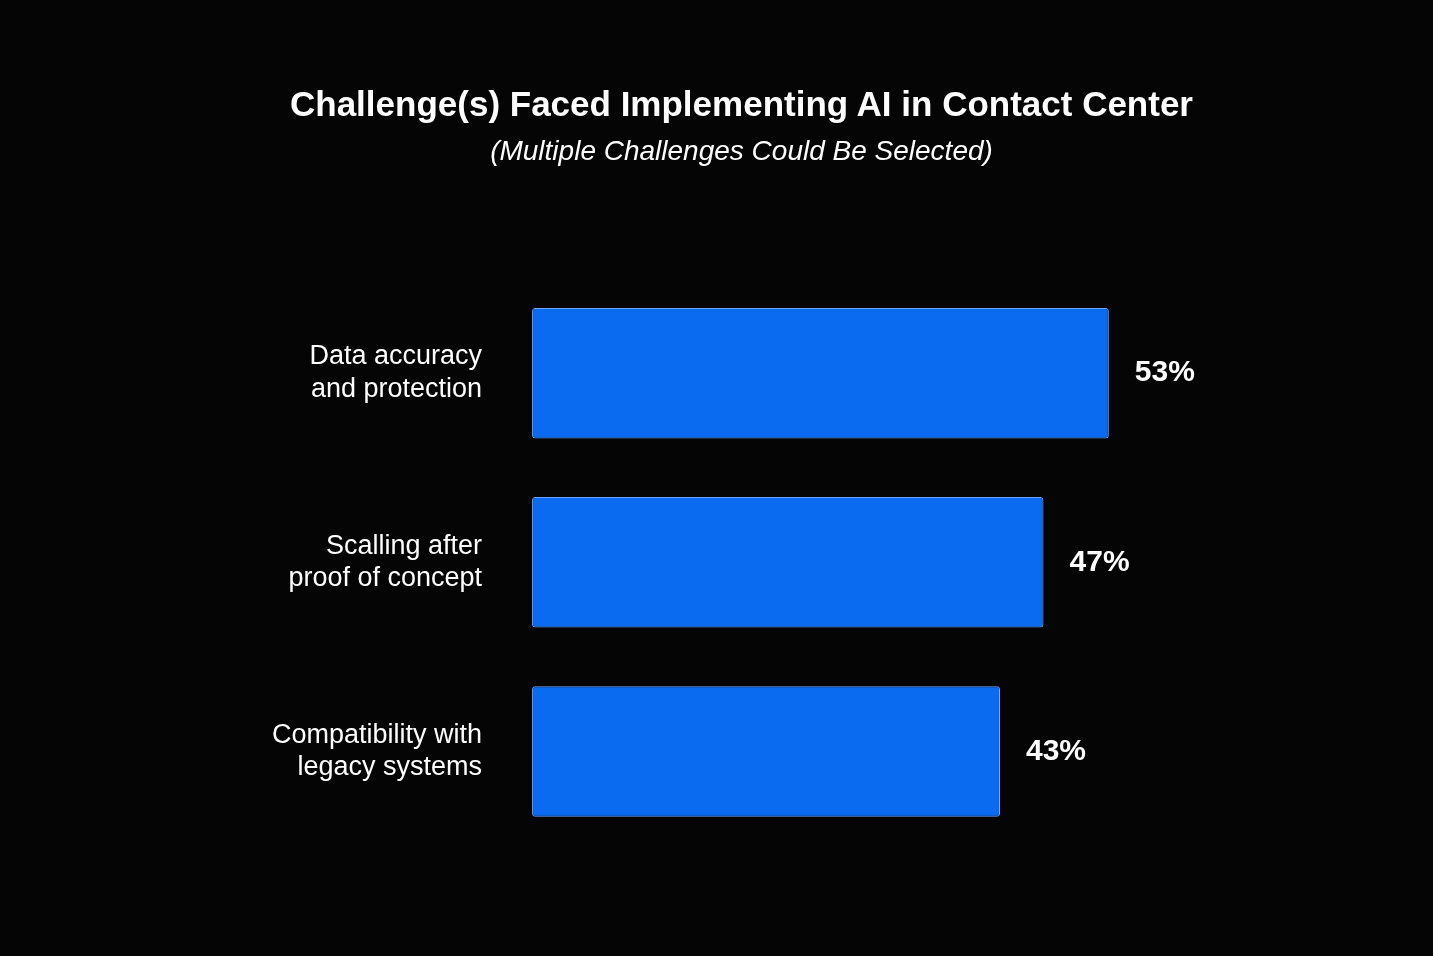 The image size is (1433, 956). I want to click on data-label: 43%, so click(1056, 749).